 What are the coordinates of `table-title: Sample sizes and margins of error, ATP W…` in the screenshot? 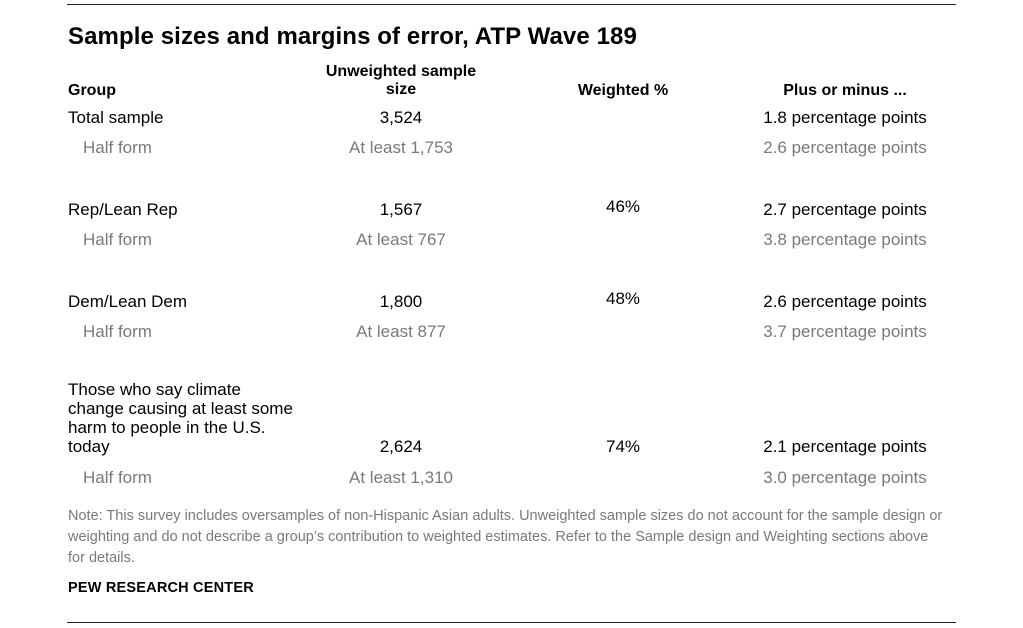 It's located at (352, 36).